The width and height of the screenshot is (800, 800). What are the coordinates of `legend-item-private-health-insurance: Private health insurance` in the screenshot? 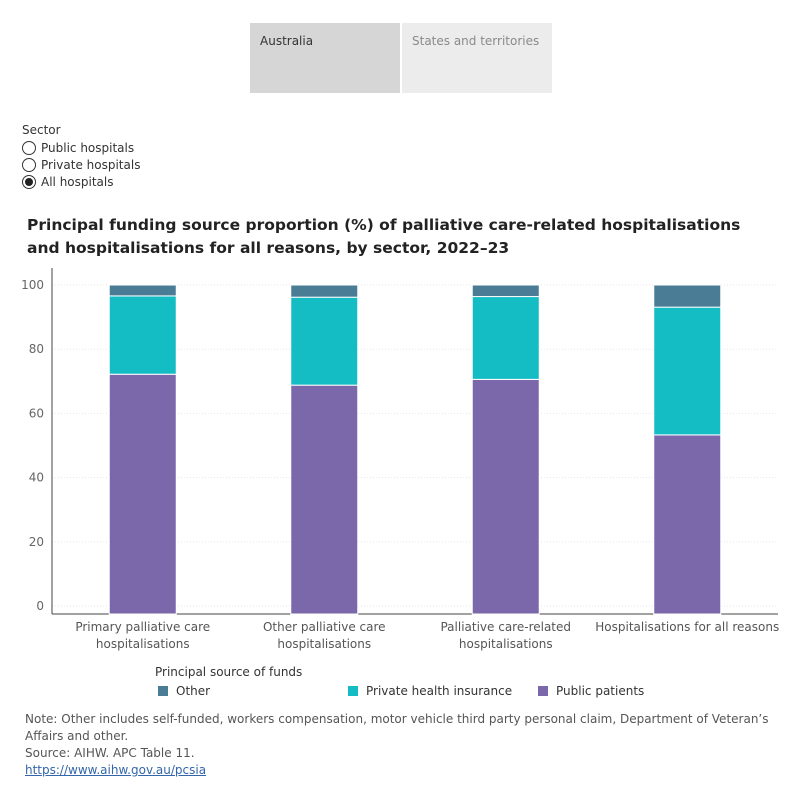 It's located at (430, 691).